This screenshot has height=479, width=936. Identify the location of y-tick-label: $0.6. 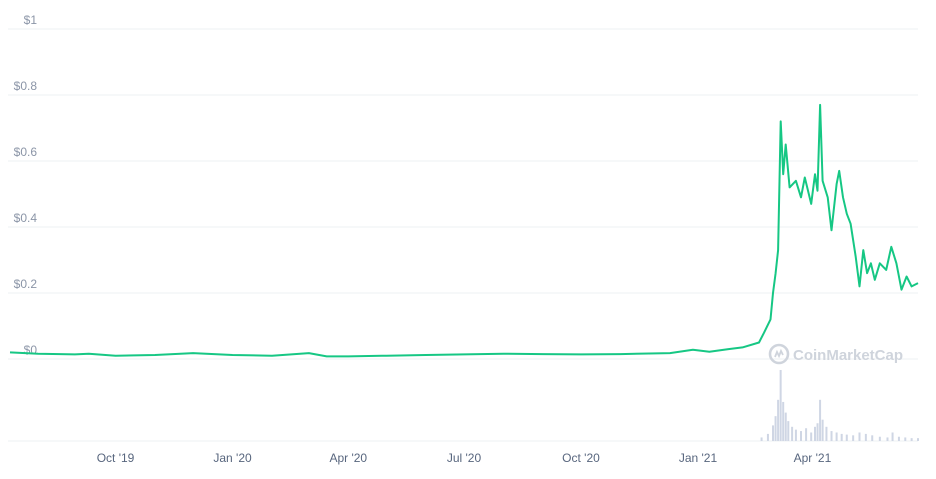
(26, 152).